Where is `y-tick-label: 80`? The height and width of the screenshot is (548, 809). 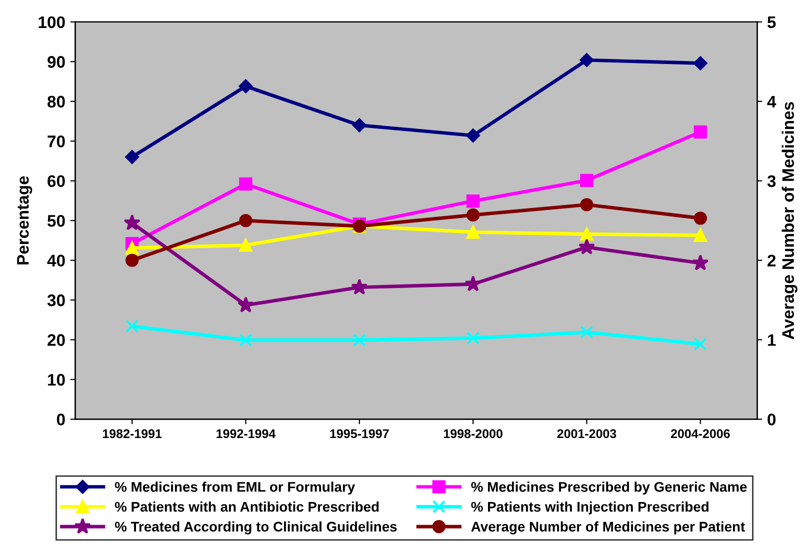
y-tick-label: 80 is located at coordinates (56, 102).